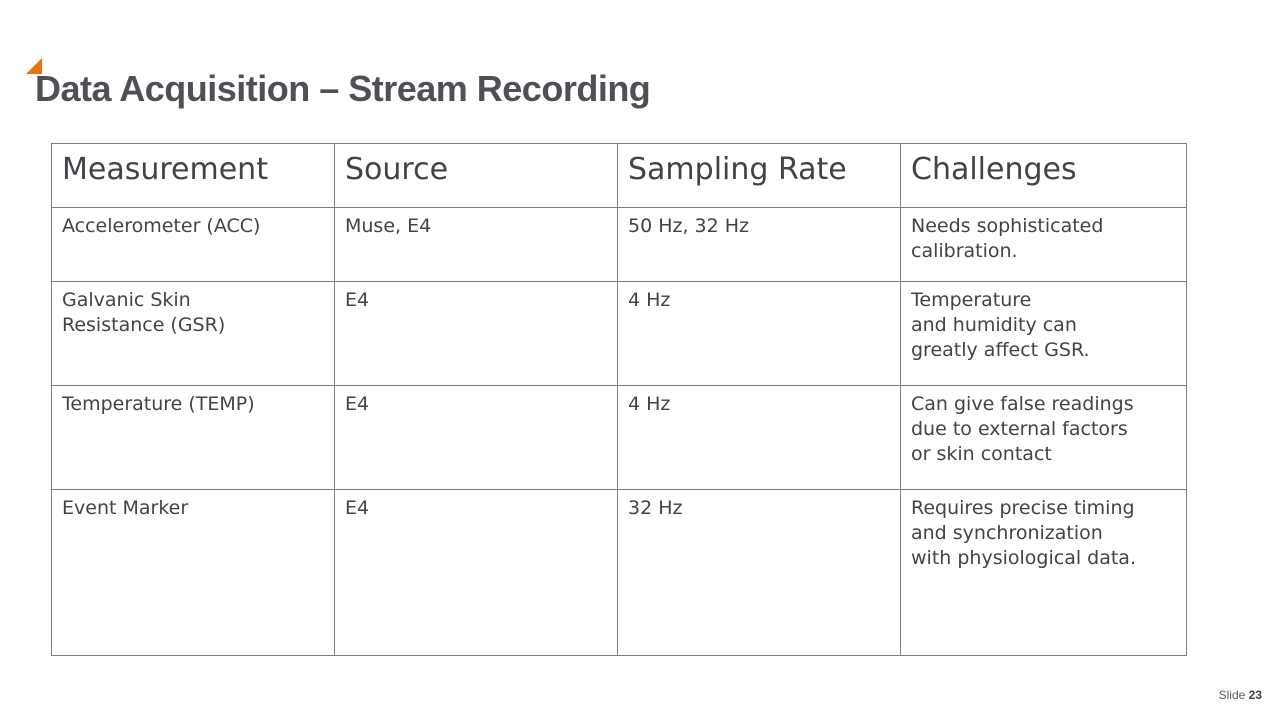  I want to click on title-accent-triangle, so click(34, 66).